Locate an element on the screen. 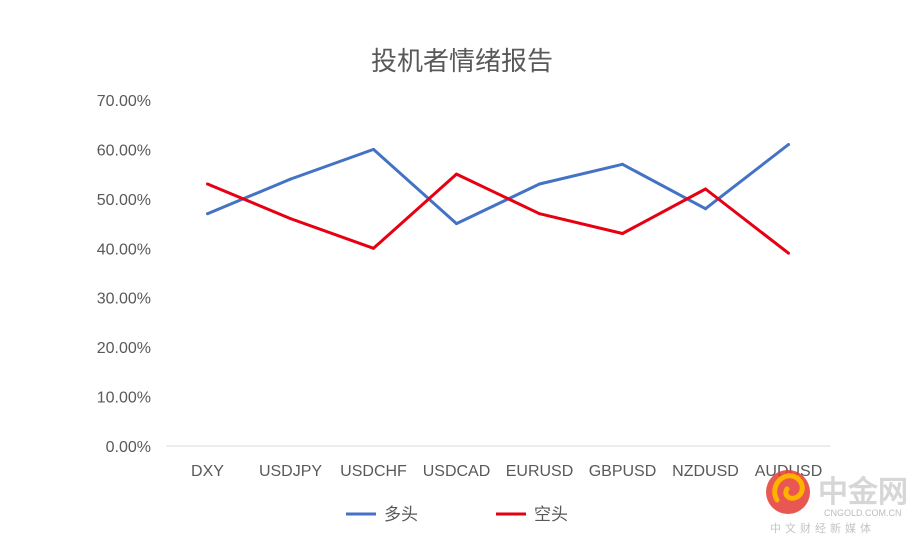  legend-item-short: 空头 is located at coordinates (532, 515).